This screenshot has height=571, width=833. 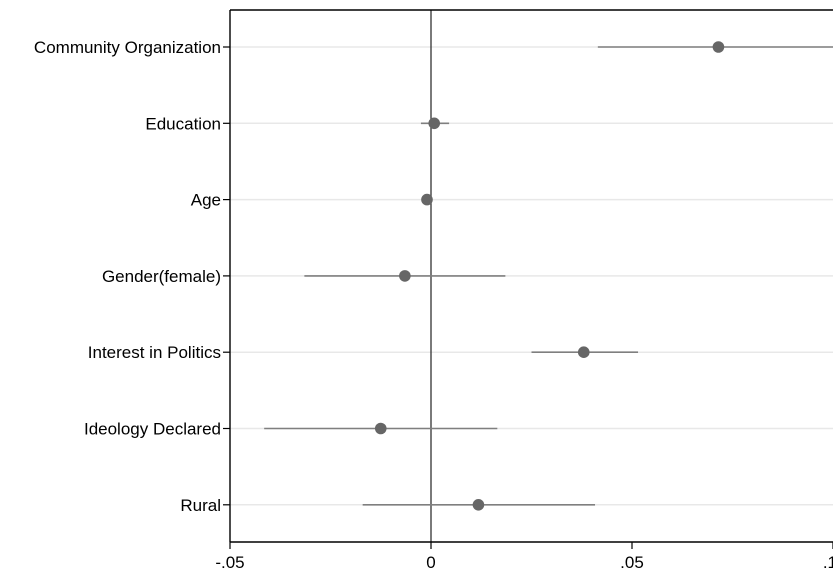 What do you see at coordinates (632, 562) in the screenshot?
I see `x-tick-label: .05` at bounding box center [632, 562].